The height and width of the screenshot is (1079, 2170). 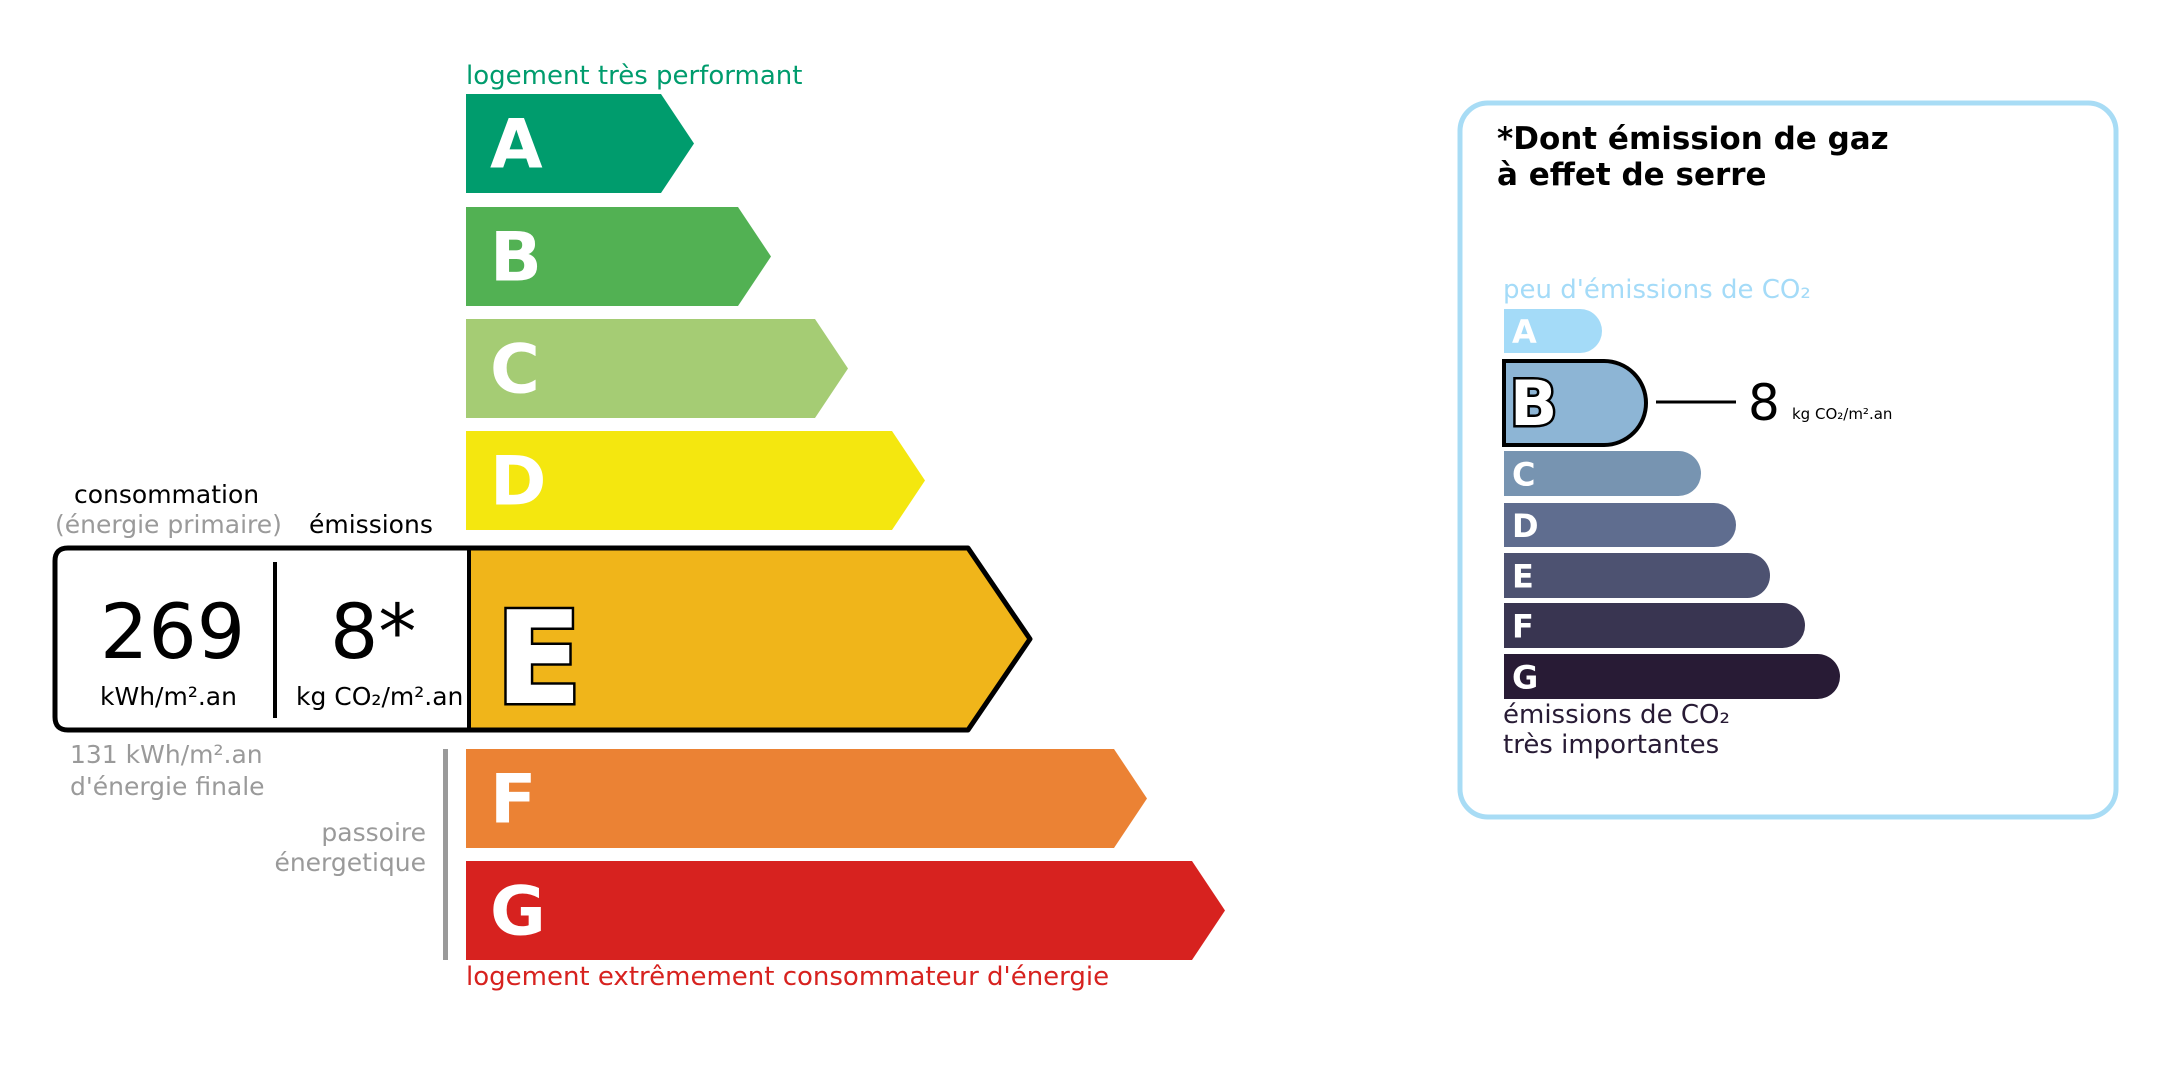 What do you see at coordinates (167, 494) in the screenshot?
I see `consumption-label: consommation` at bounding box center [167, 494].